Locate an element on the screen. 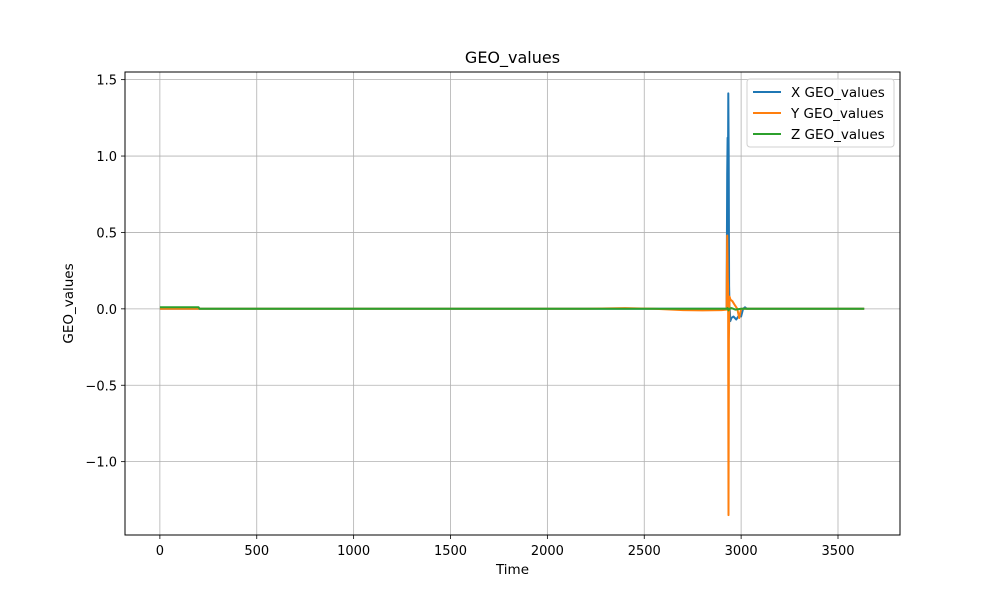 This screenshot has width=1000, height=600. x-tick-label: 3500 is located at coordinates (837, 551).